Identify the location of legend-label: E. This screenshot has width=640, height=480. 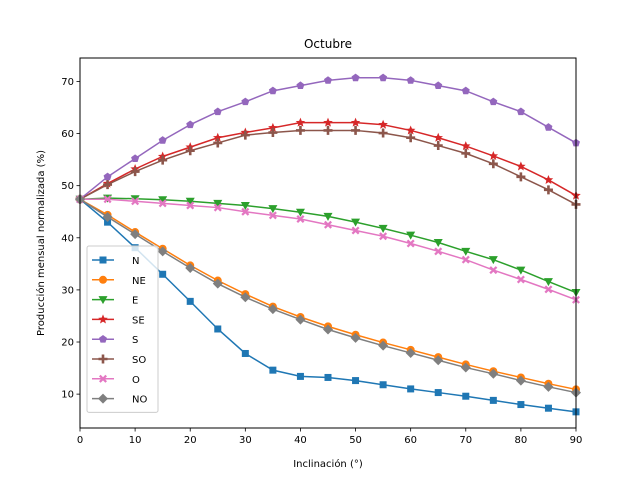
(135, 301).